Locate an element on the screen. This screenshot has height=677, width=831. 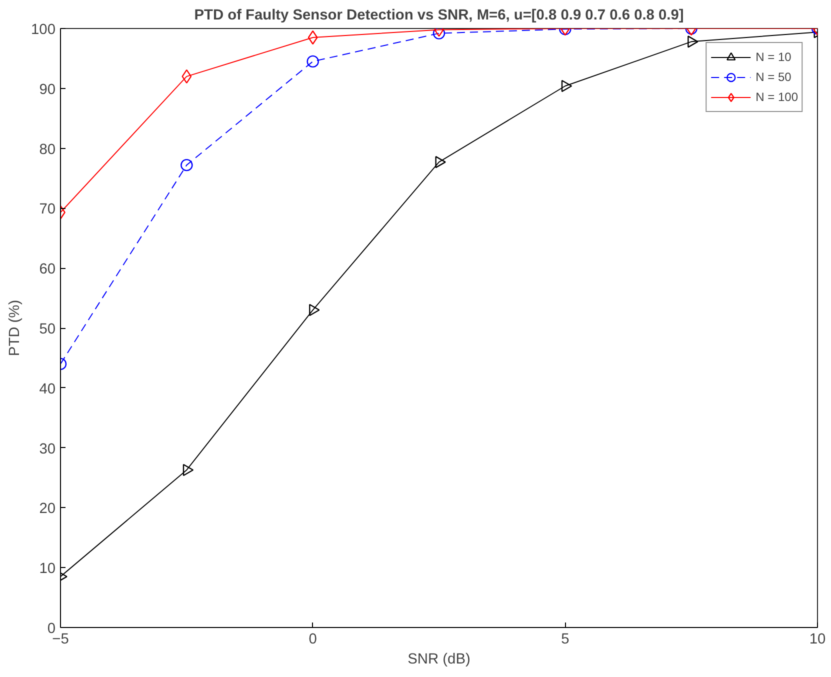
x-tick-label: 10 is located at coordinates (817, 640).